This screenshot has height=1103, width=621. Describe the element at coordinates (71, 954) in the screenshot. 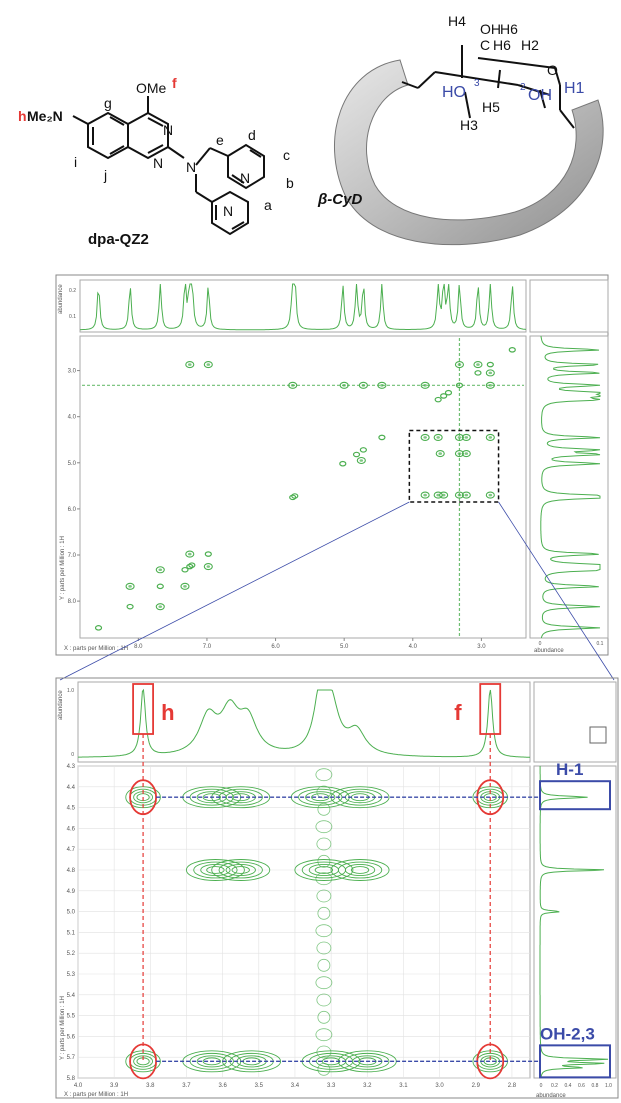

I see `lower-y-tick-label: 5.2` at that location.